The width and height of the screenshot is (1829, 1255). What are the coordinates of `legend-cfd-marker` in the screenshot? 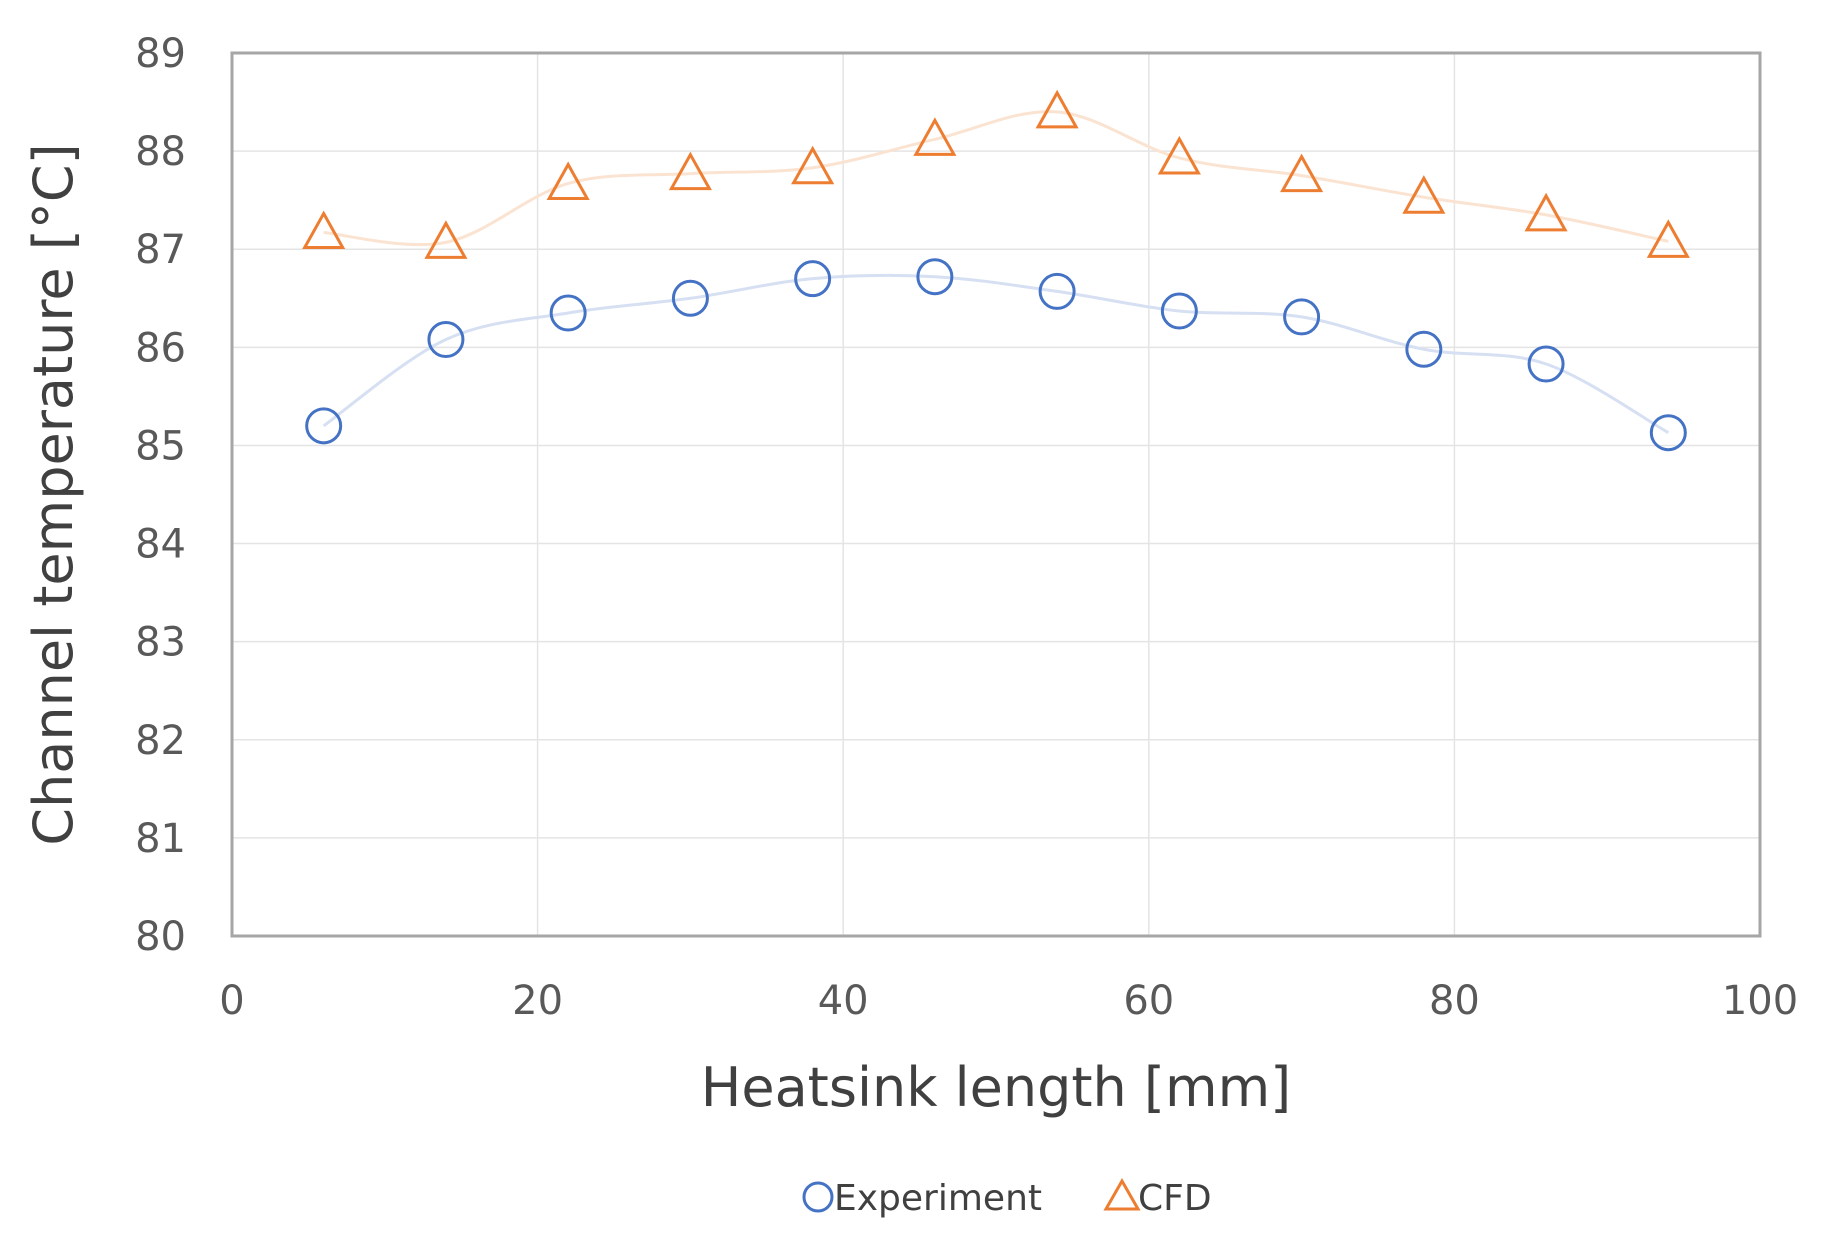 It's located at (1122, 1194).